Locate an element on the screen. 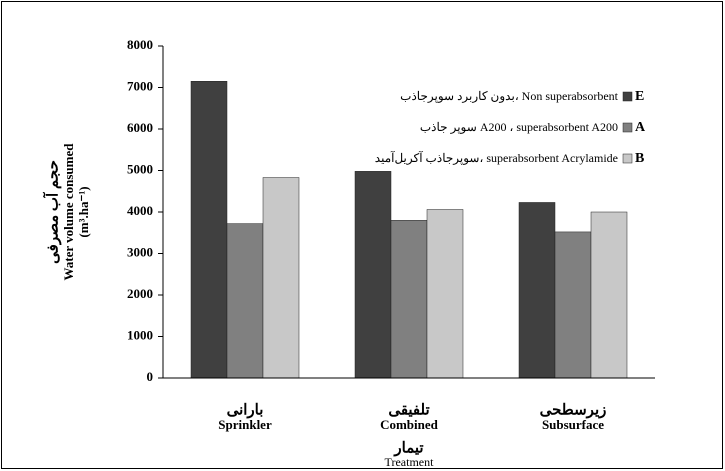  legend-label: سوپر جاذب A200 ، superabsorbent A200 is located at coordinates (519, 127).